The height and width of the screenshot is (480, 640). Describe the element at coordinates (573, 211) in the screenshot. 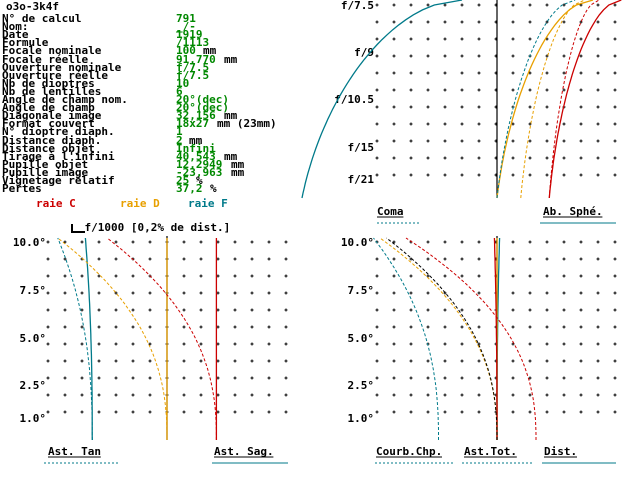

I see `x-axis-label: Ab. Sphé.` at that location.